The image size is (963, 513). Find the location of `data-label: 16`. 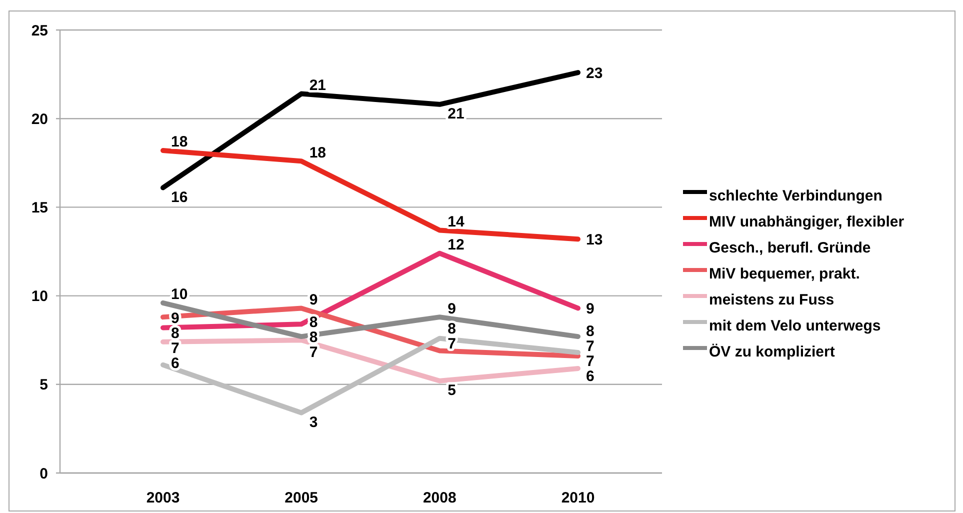

data-label: 16 is located at coordinates (179, 197).